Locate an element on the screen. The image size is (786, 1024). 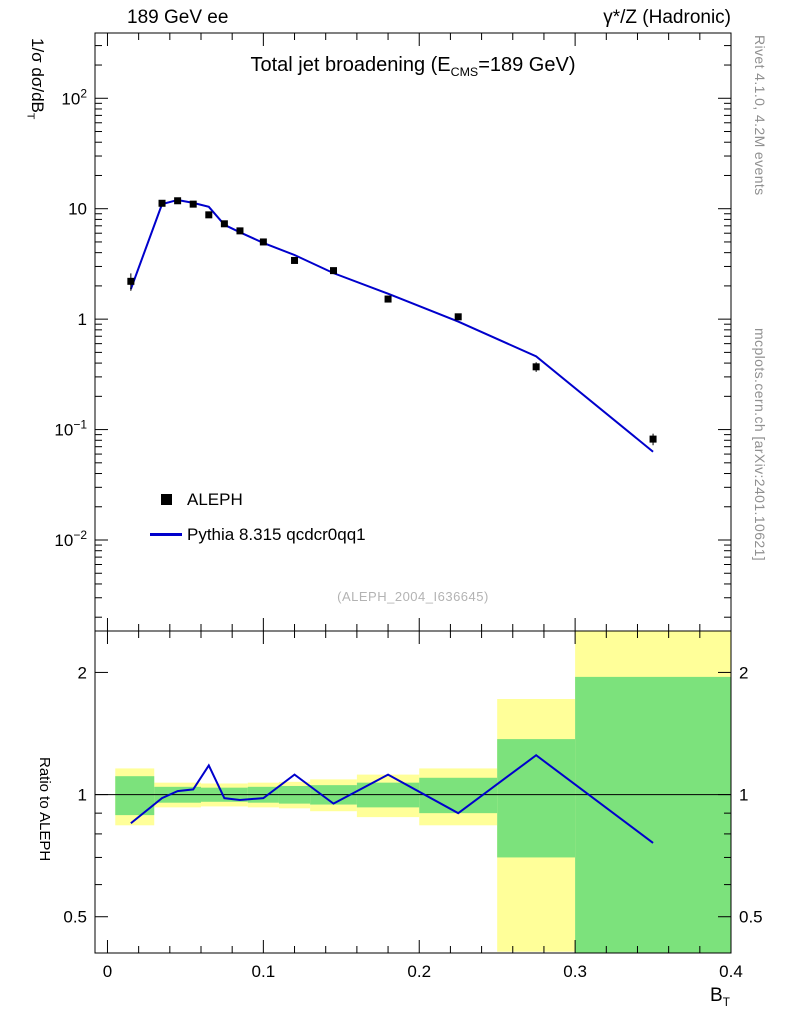
y-axis-title-main-subscript: T is located at coordinates (30, 116).